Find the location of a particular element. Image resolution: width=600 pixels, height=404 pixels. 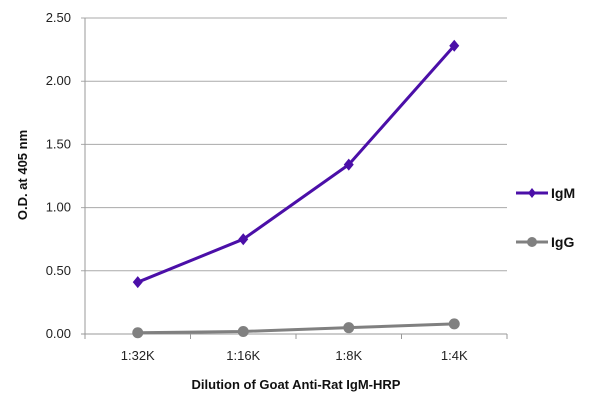

series-line-igg is located at coordinates (296, 328).